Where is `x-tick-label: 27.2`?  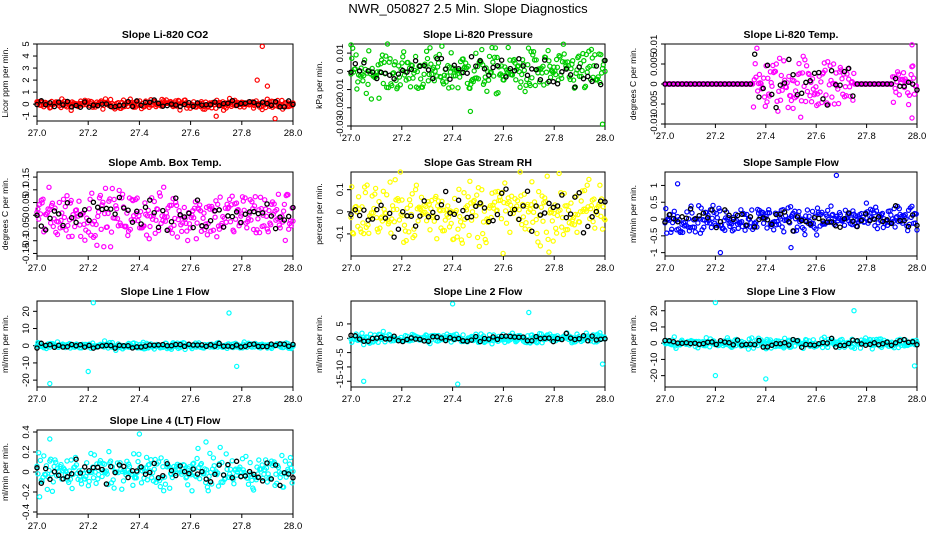
x-tick-label: 27.2 is located at coordinates (402, 138).